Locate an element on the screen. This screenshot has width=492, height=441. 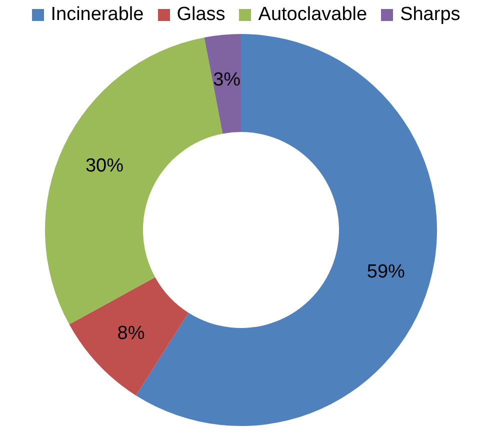
data-label: 8% is located at coordinates (131, 333).